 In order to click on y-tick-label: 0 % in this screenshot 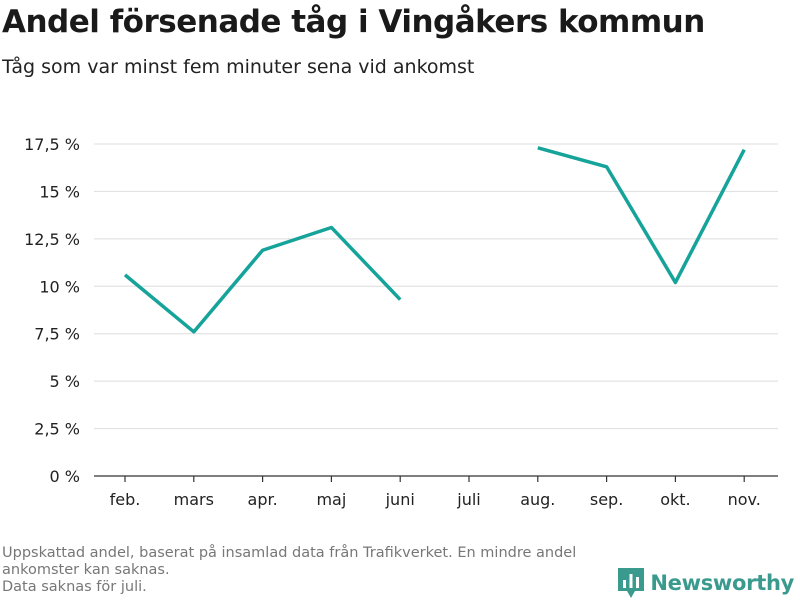, I will do `click(65, 476)`.